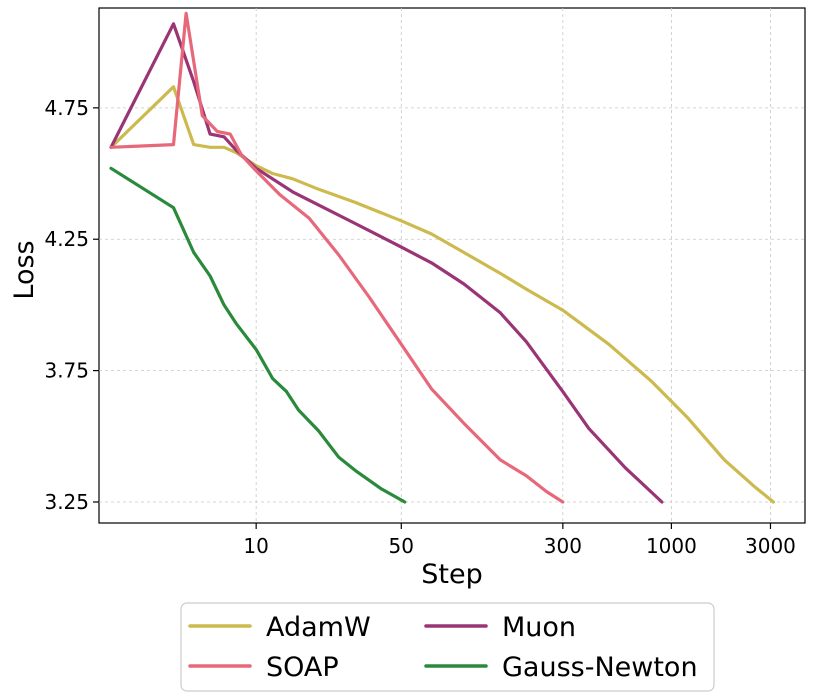 This screenshot has height=700, width=813. I want to click on y-tick-label: 4.25, so click(66, 239).